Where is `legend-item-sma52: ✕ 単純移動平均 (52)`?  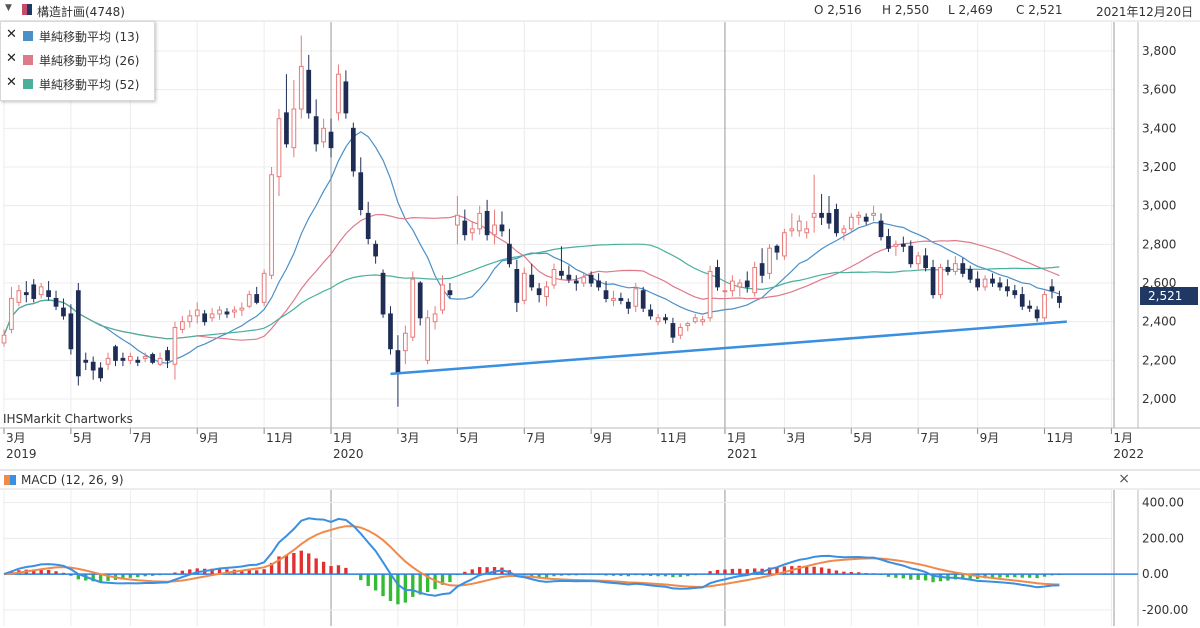 legend-item-sma52: ✕ 単純移動平均 (52) is located at coordinates (77, 84).